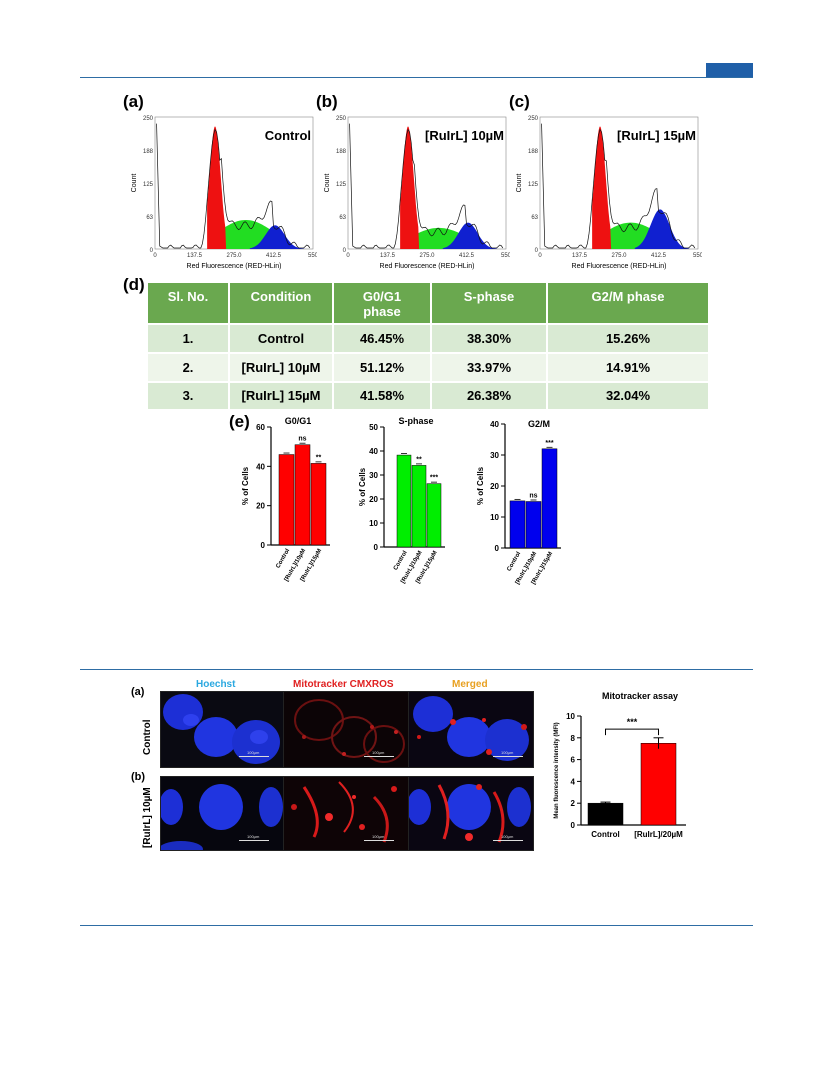  I want to click on x-tick-label: 412.5, so click(274, 256).